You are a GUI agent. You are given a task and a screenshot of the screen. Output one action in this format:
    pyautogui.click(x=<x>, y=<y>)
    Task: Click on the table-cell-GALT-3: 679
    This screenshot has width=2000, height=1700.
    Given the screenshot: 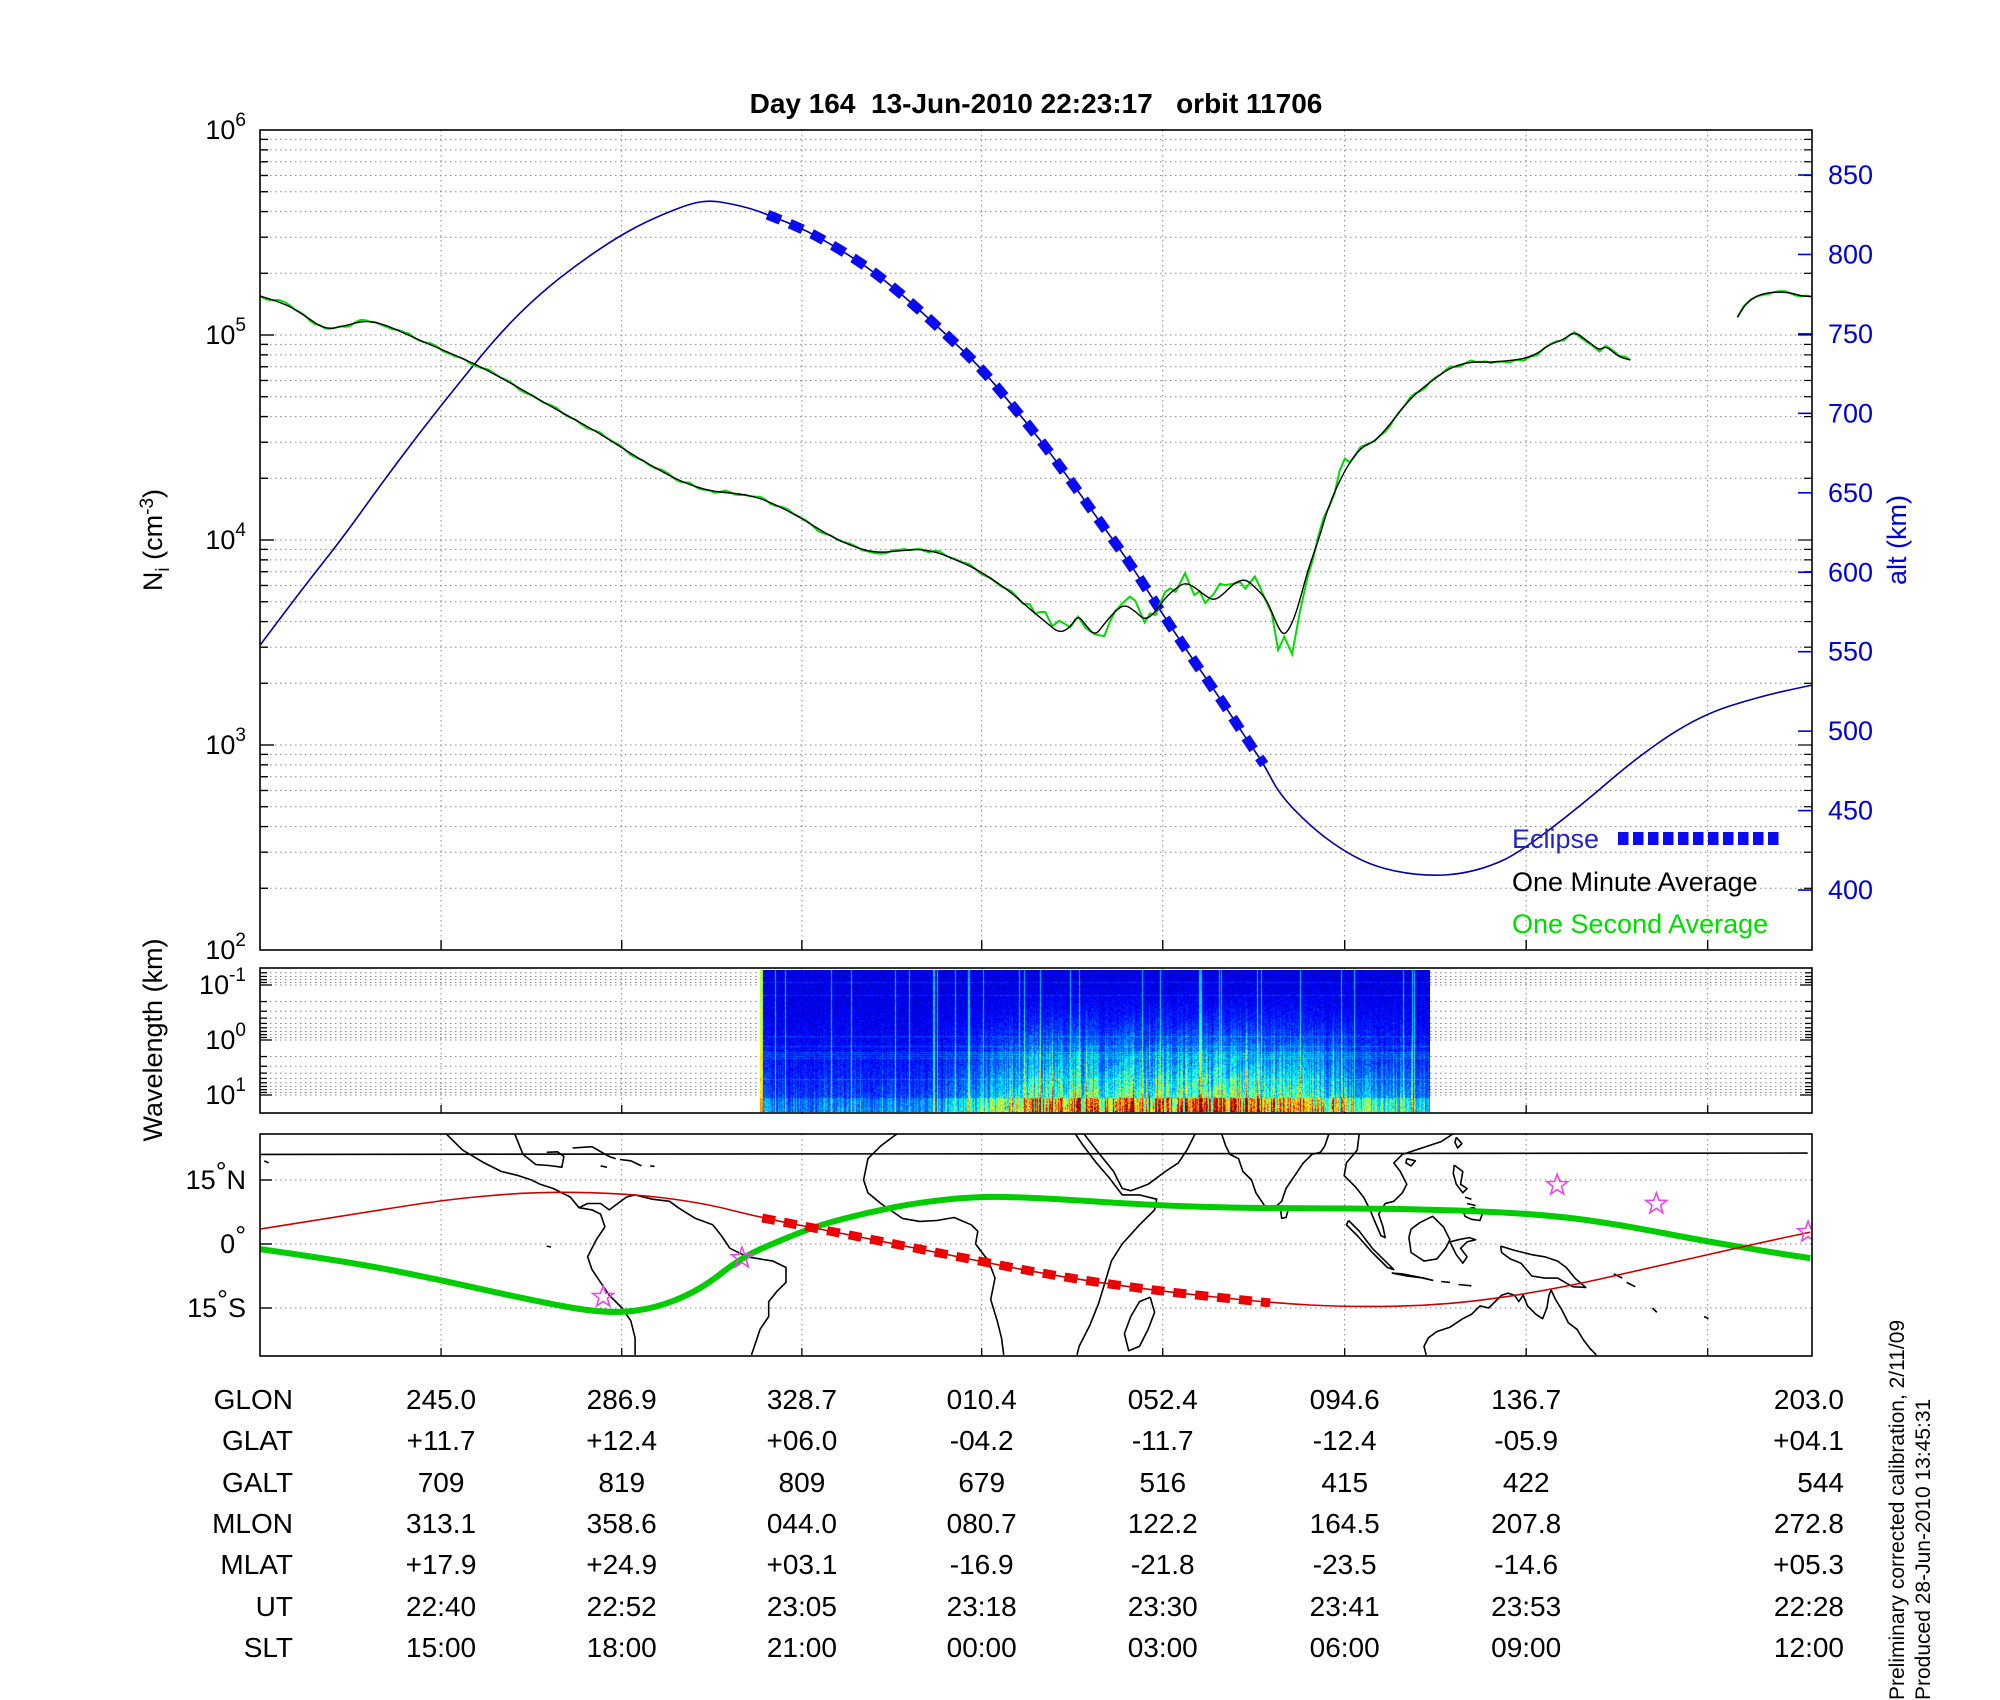 What is the action you would take?
    pyautogui.click(x=982, y=1482)
    